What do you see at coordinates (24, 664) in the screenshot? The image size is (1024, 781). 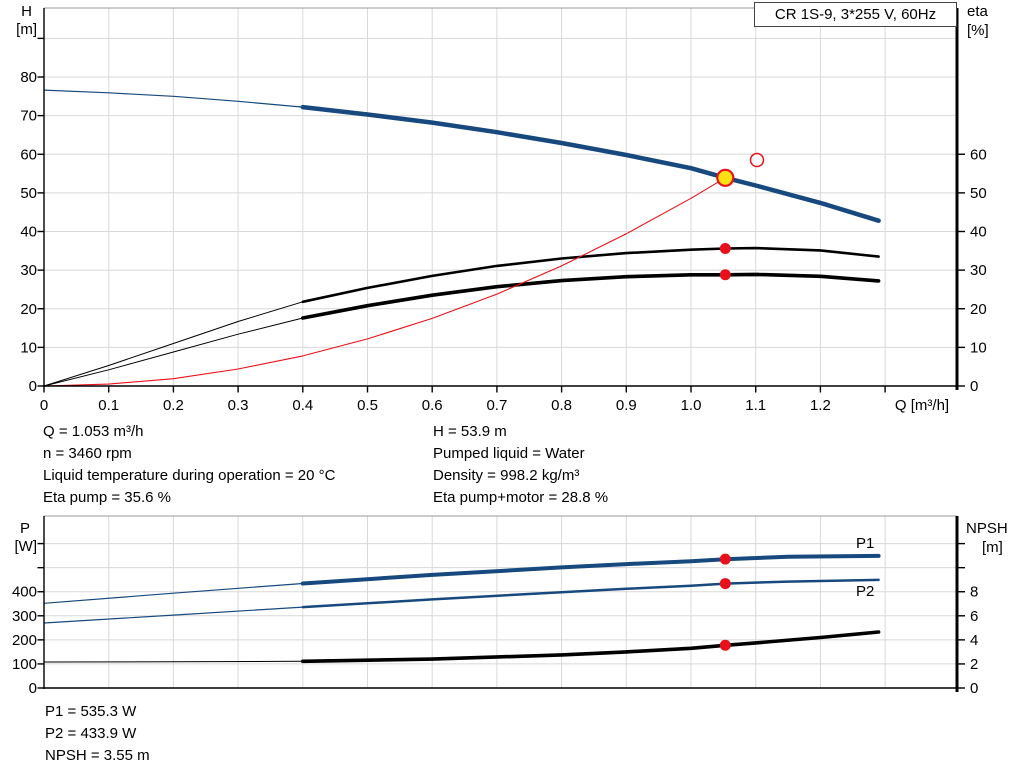 I see `left-tick-label: 100` at bounding box center [24, 664].